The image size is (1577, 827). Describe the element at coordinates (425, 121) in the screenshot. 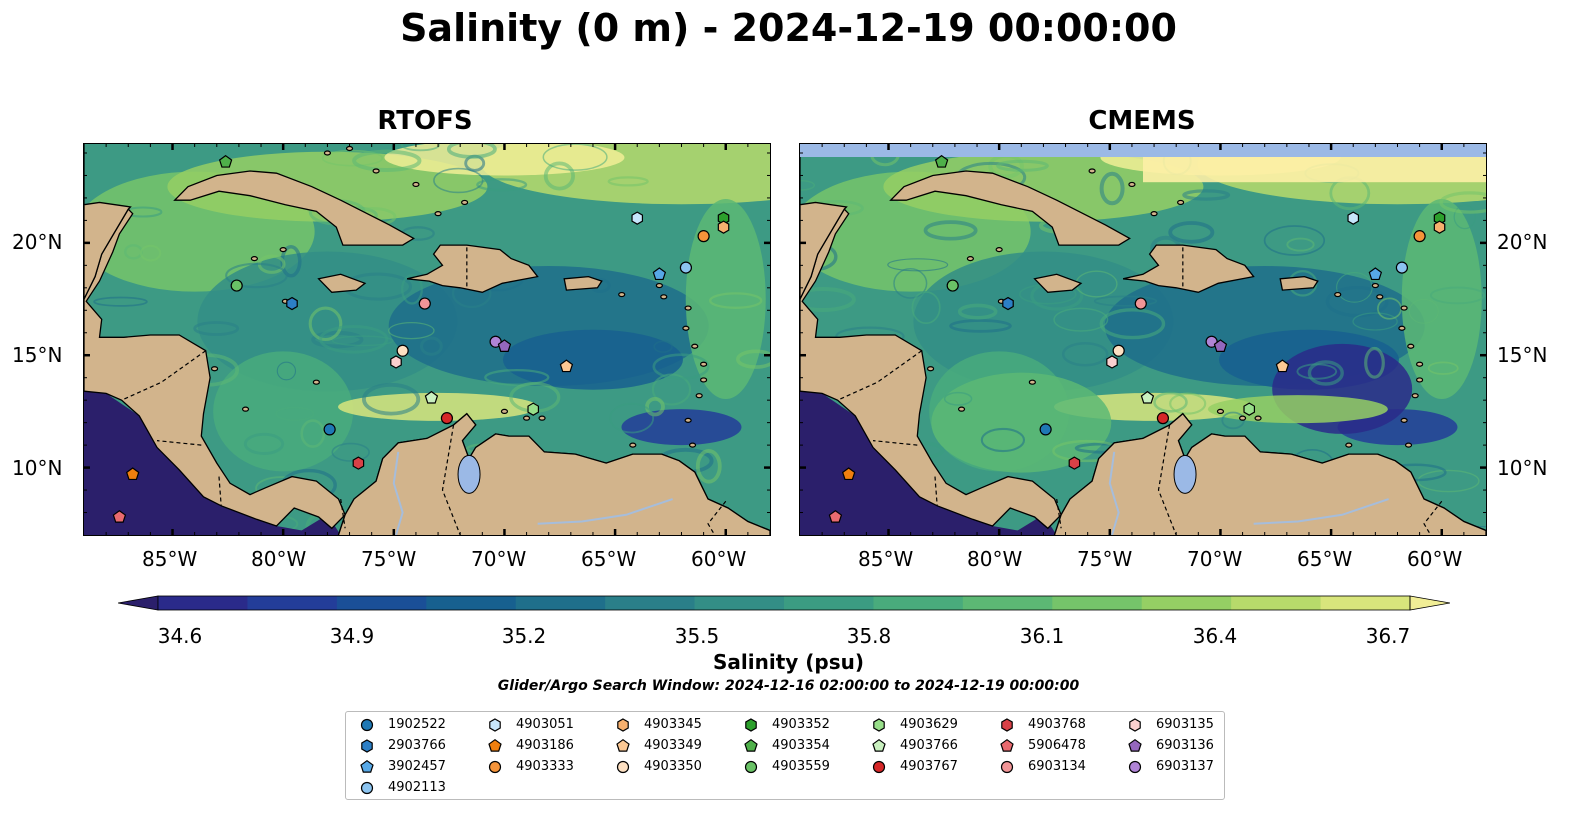

I see `rtofs-panel-title: RTOFS` at that location.